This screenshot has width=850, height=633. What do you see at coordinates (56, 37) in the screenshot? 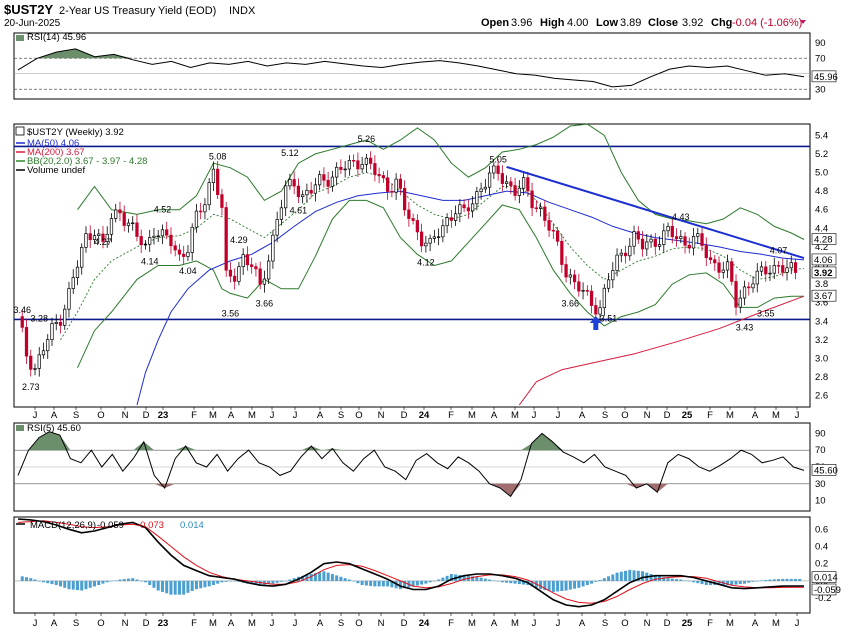
I see `rsi14-title: RSI(14) 45.96` at bounding box center [56, 37].